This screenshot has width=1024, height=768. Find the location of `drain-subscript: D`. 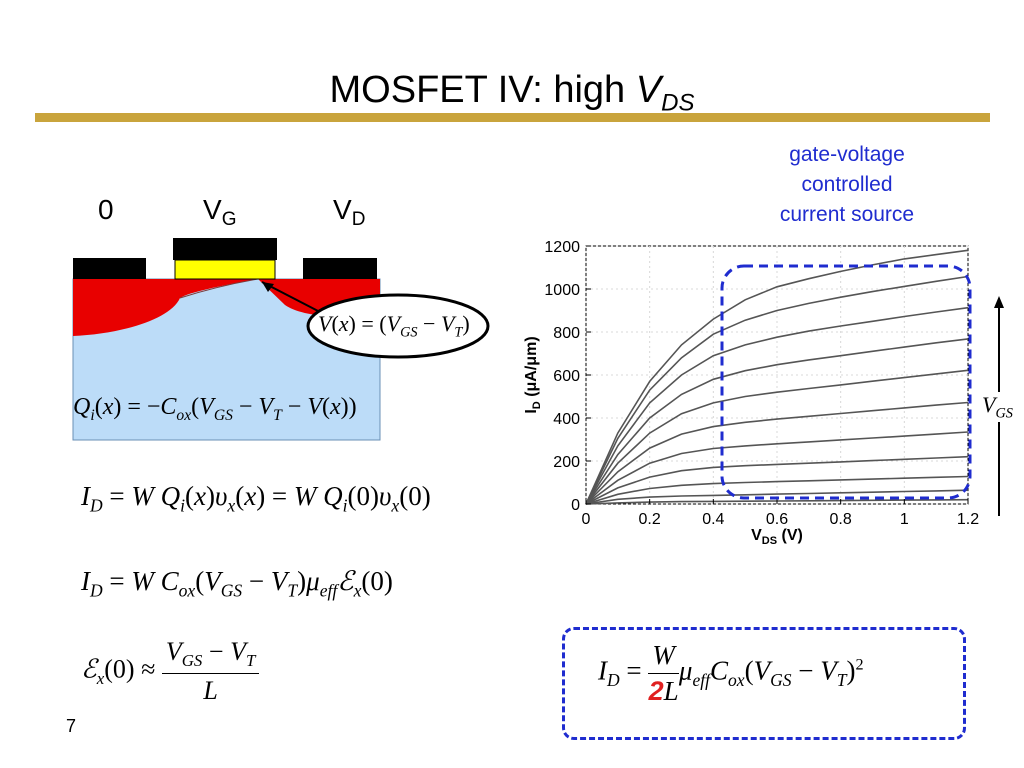

drain-subscript: D is located at coordinates (358, 219).